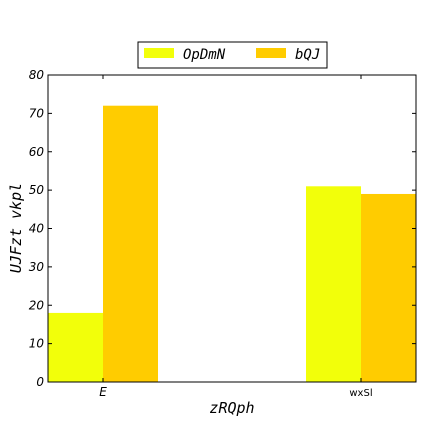  I want to click on y-tick-label: 30, so click(37, 267).